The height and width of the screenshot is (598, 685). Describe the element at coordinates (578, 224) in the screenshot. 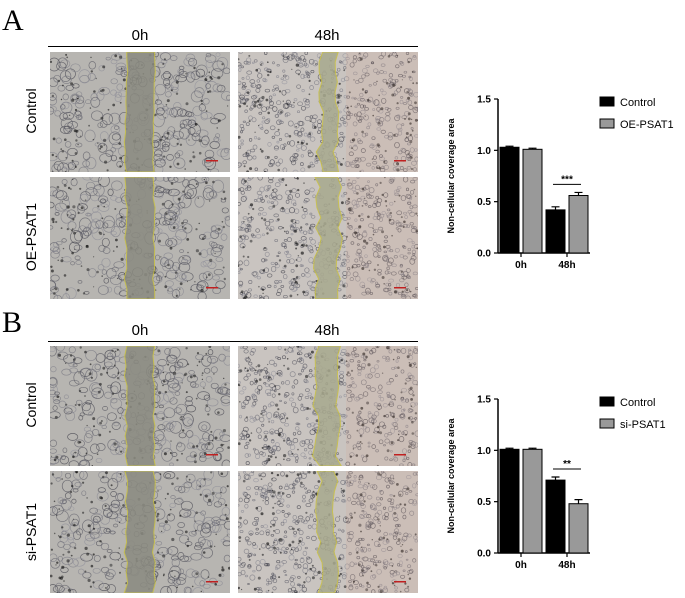

I see `bar-oe-psat1-48h` at that location.